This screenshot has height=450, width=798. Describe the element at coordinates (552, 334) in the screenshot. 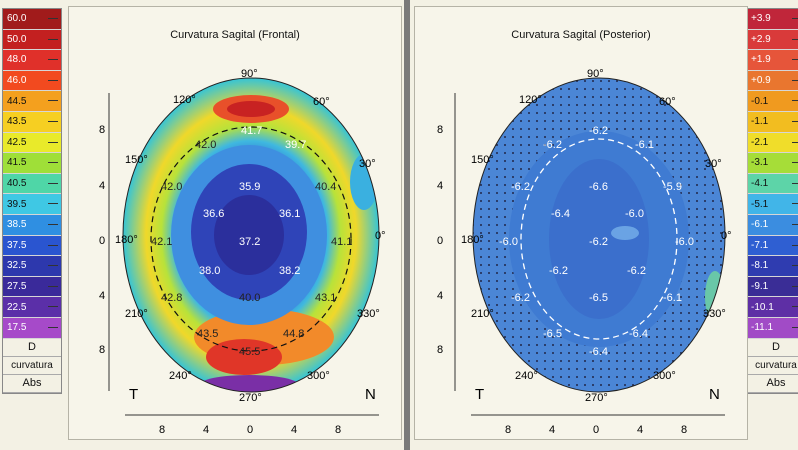

I see `value-label: -6.5` at that location.